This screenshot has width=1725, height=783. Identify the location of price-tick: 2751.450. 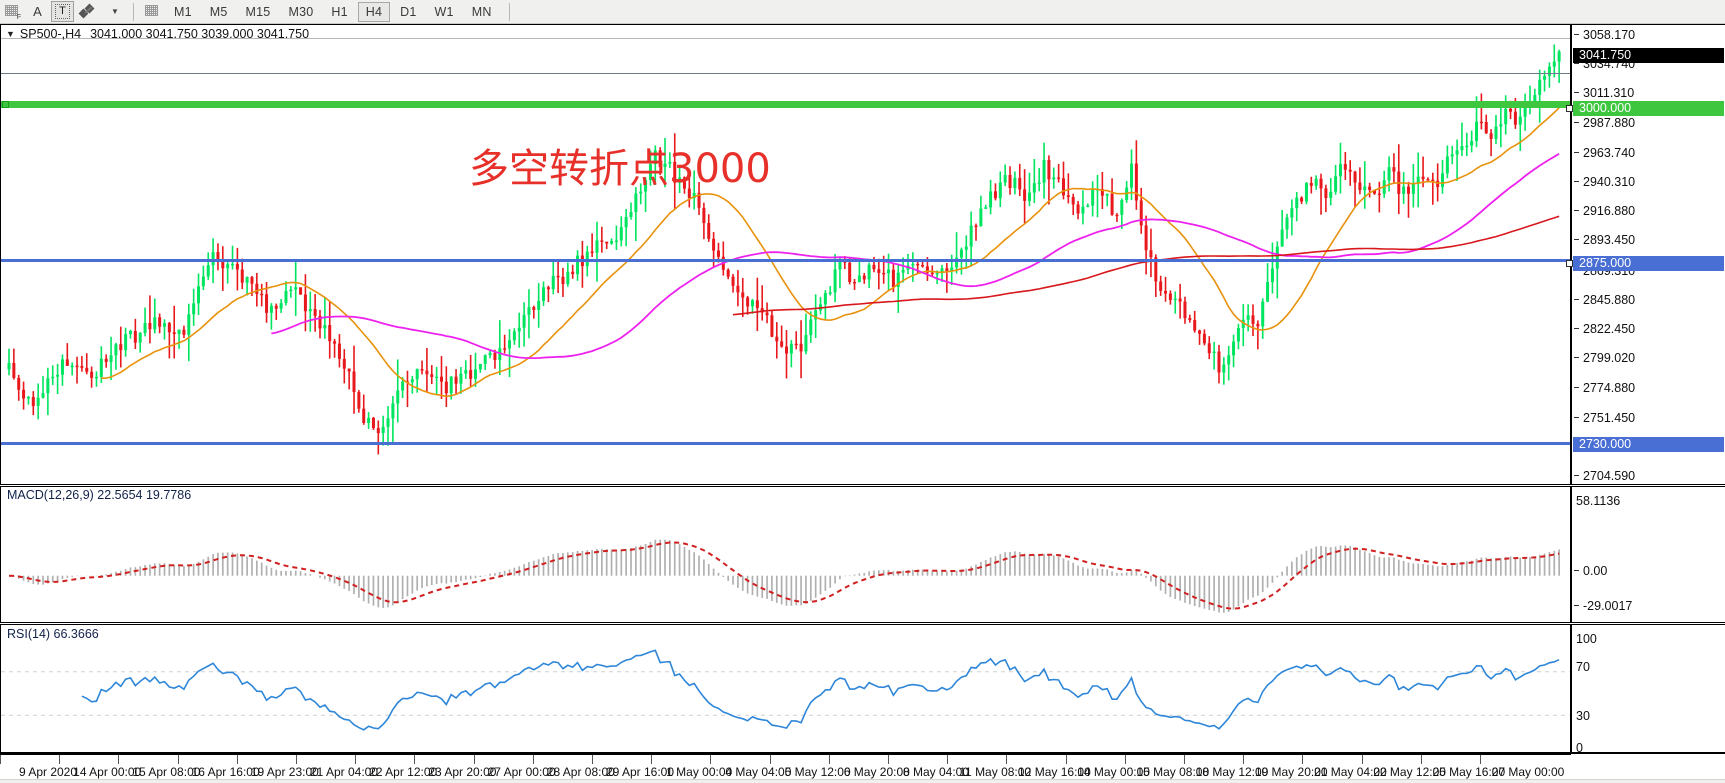
(1603, 417).